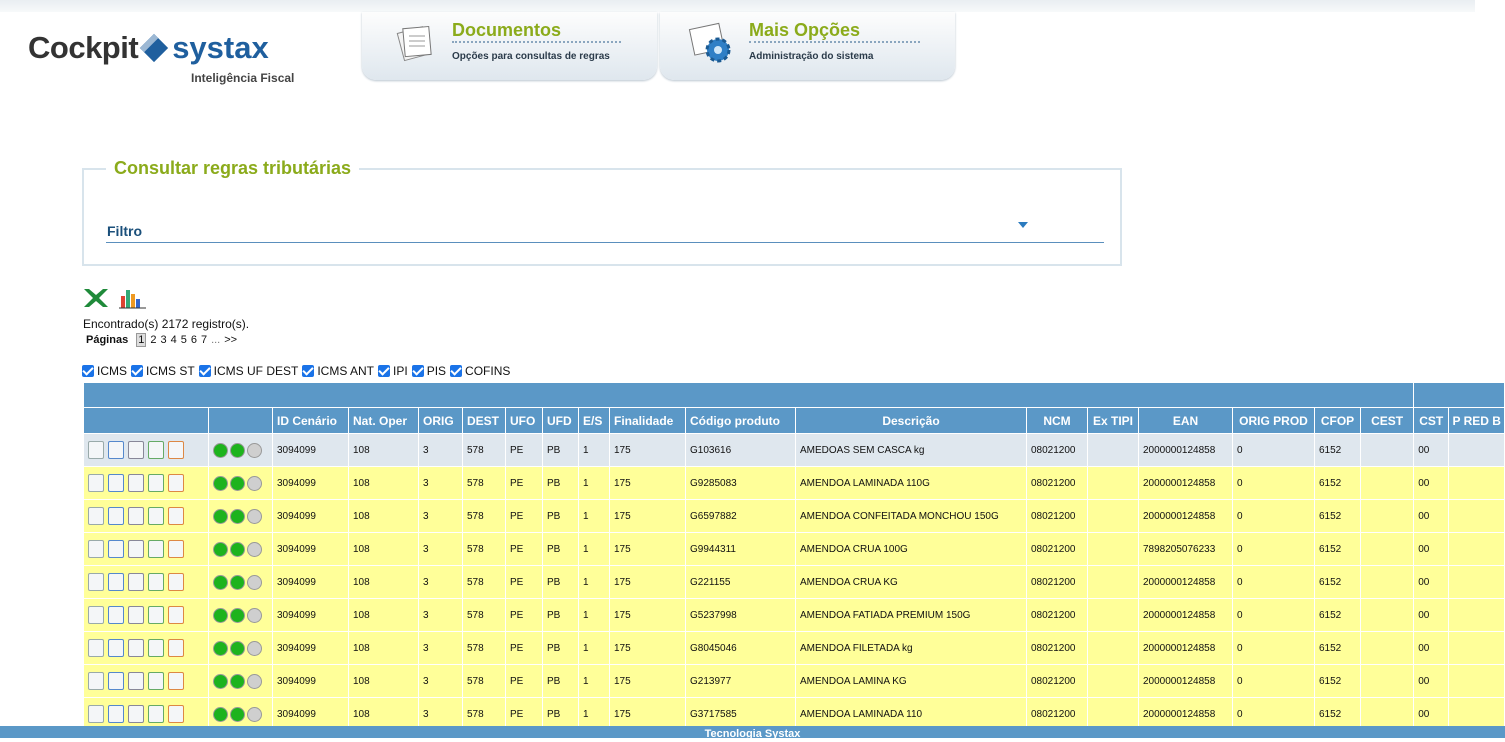  What do you see at coordinates (1113, 420) in the screenshot?
I see `column-header: Ex TIPI` at bounding box center [1113, 420].